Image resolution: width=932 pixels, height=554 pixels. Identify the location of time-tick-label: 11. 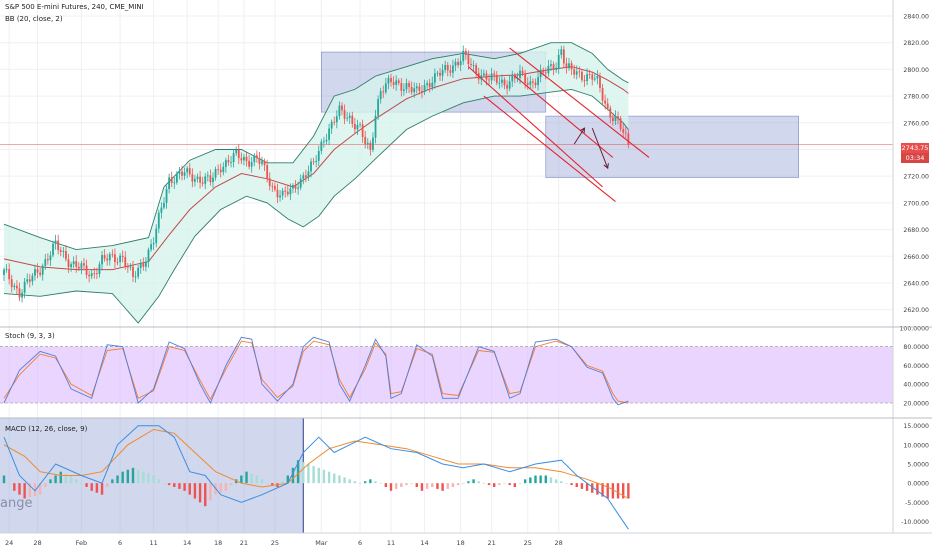
(153, 543).